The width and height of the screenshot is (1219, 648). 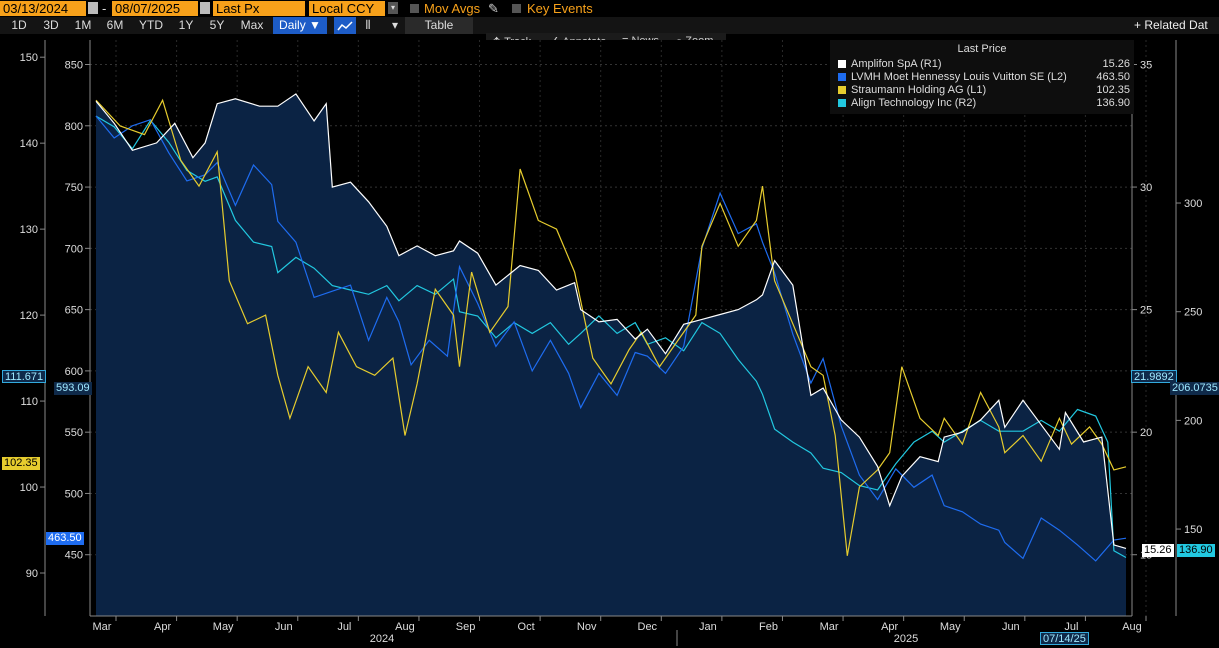 I want to click on zoom-label: Zoom, so click(x=699, y=41).